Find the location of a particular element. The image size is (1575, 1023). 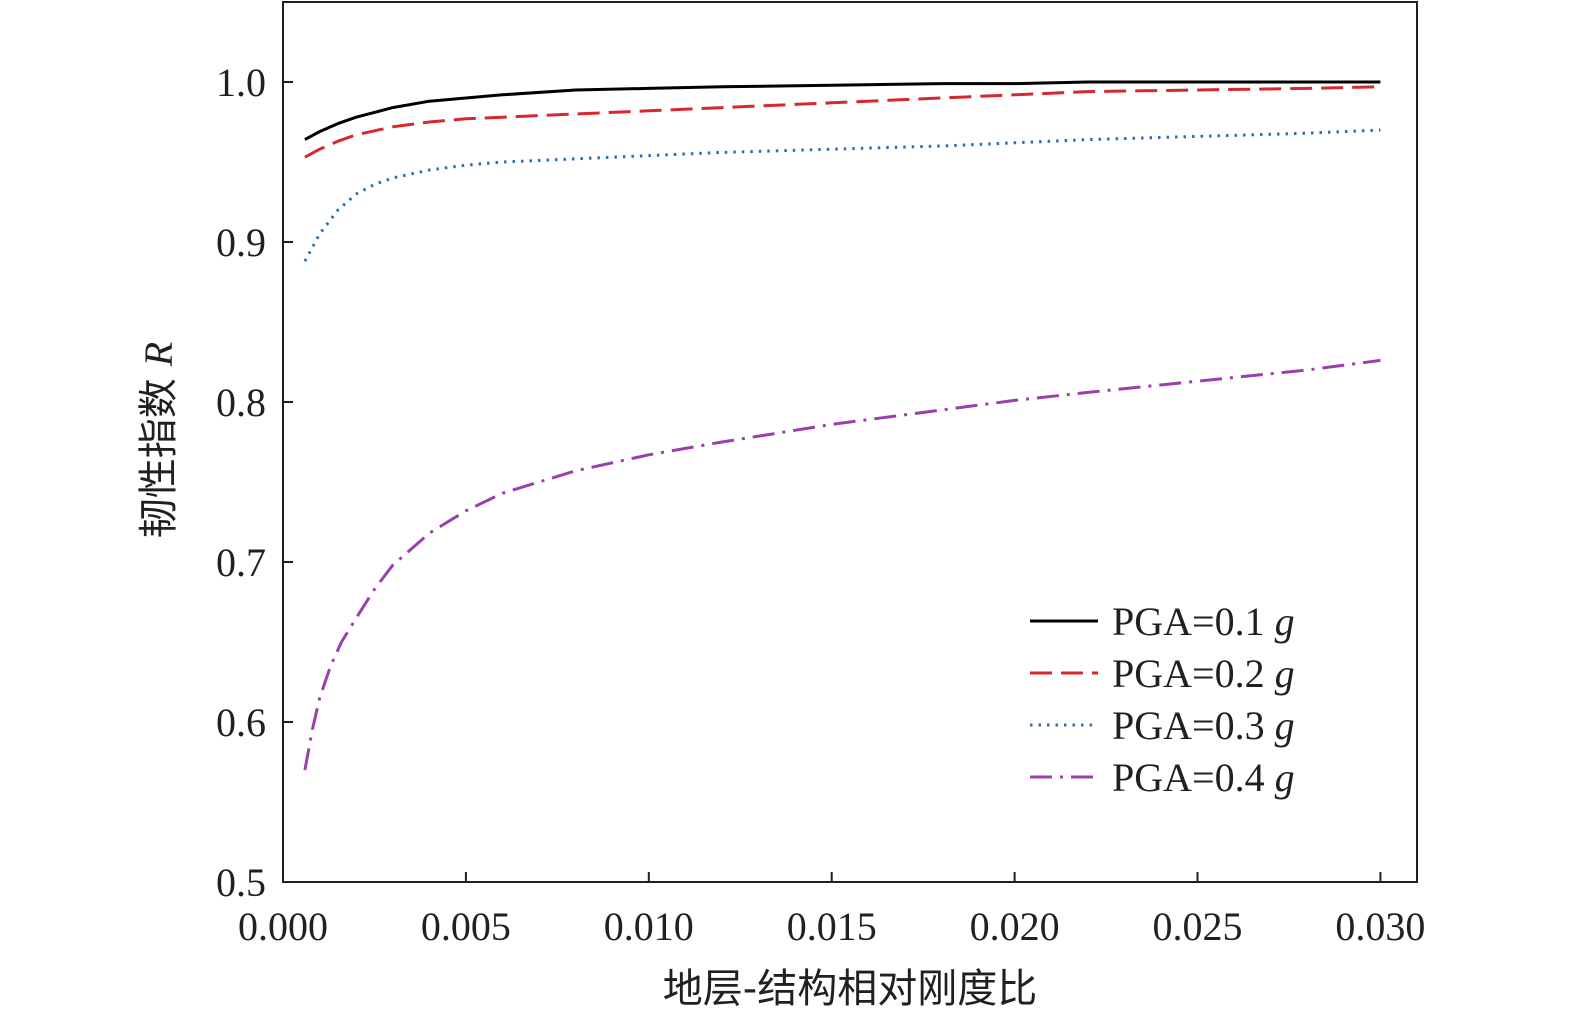

legend-item-2: PGA=0.2 g is located at coordinates (1162, 673).